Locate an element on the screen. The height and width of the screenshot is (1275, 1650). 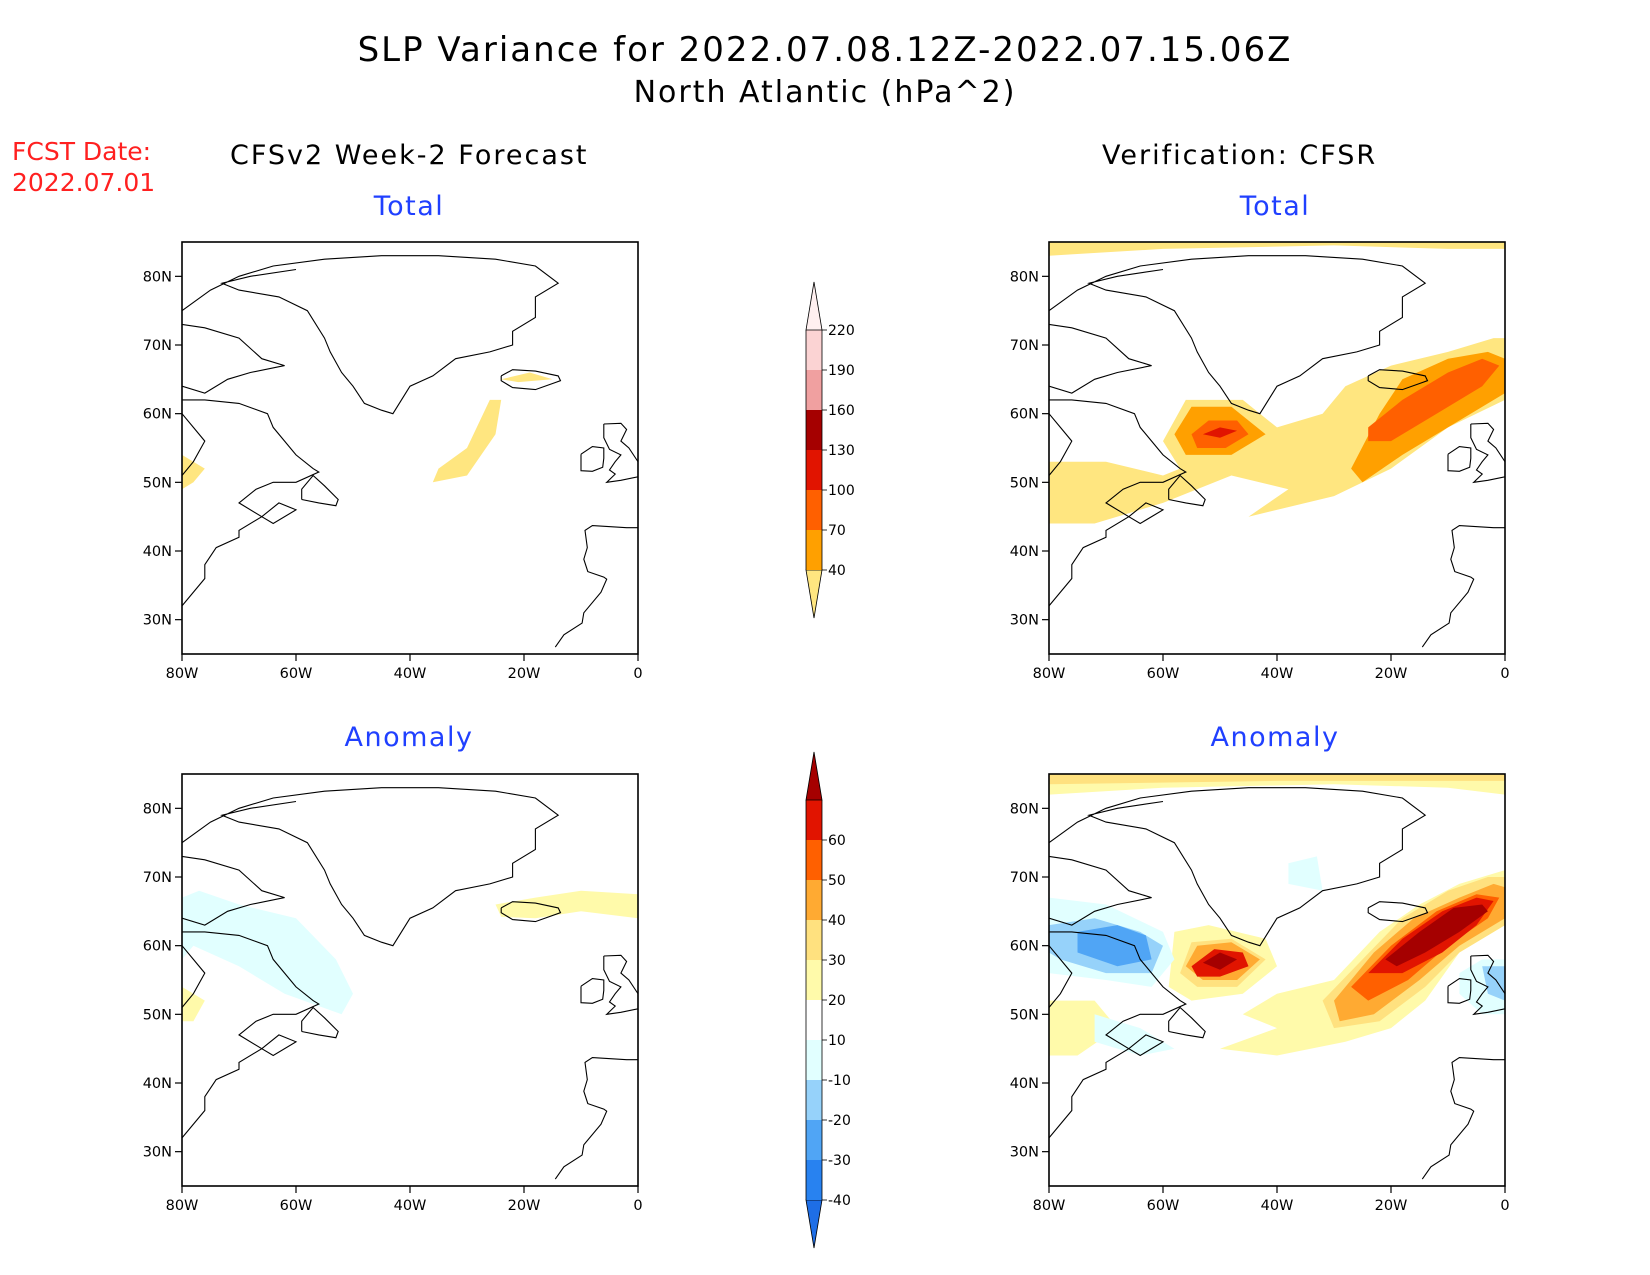
colorbar-label: 10 is located at coordinates (837, 1041).